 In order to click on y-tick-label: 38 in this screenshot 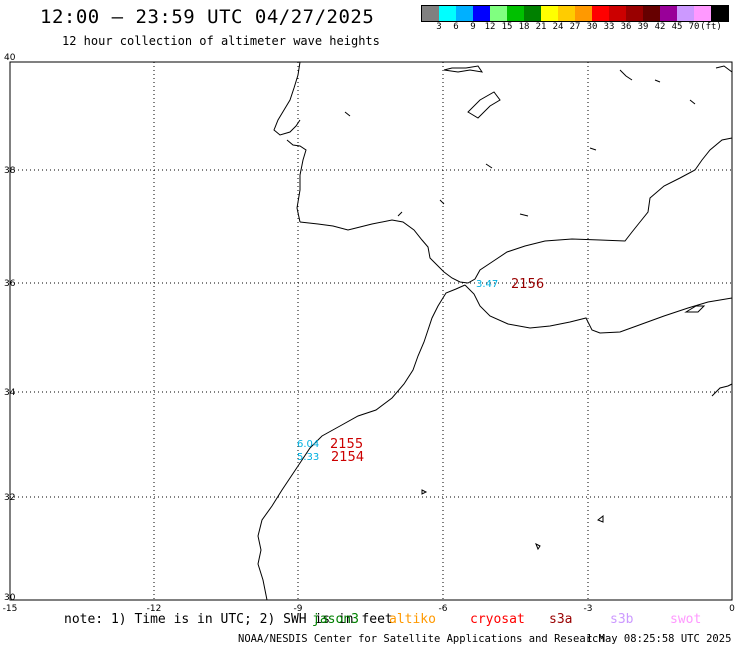, I will do `click(10, 171)`.